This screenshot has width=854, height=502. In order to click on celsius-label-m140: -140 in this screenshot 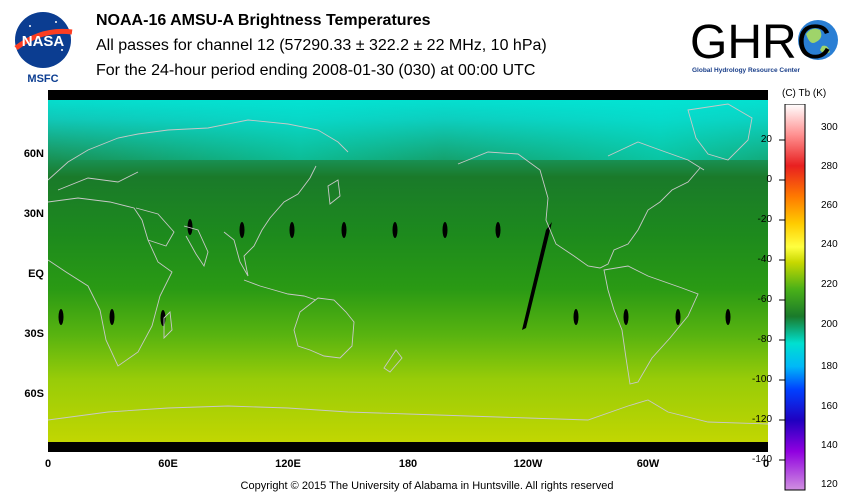, I will do `click(761, 459)`.